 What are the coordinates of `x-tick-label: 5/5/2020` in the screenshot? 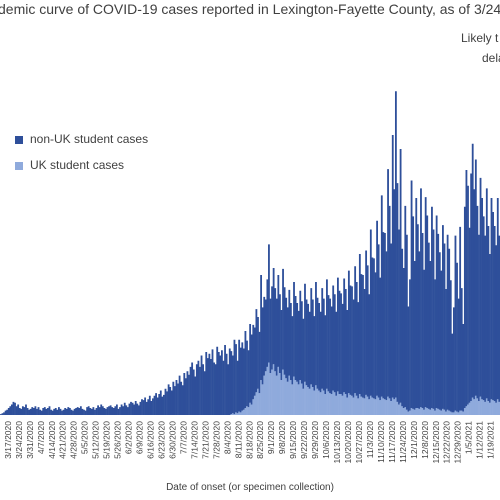 It's located at (85, 437).